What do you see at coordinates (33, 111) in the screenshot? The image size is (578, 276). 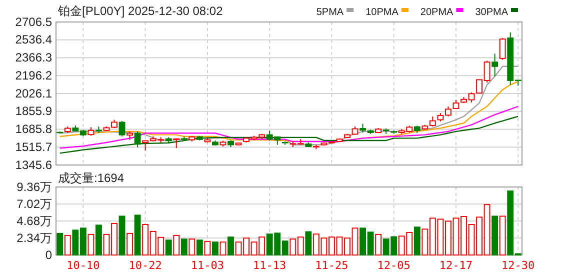 I see `y-tick-label: 1855.9` at bounding box center [33, 111].